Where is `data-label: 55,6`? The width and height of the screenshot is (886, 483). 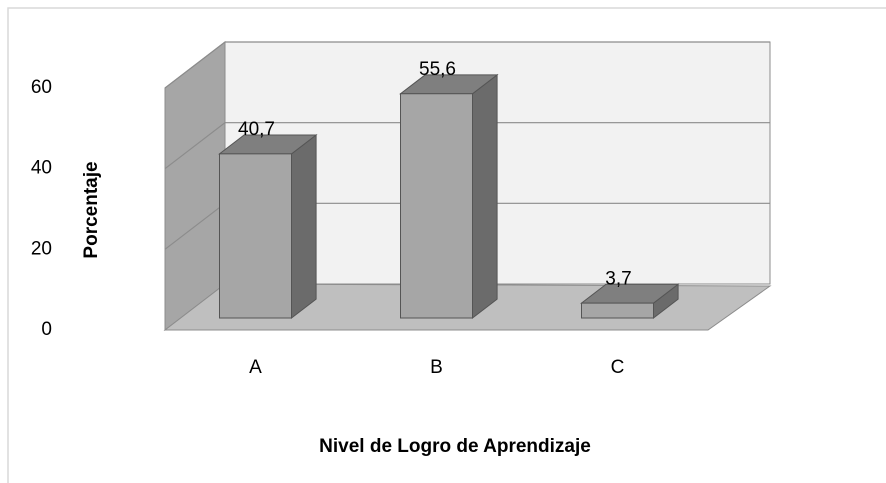
data-label: 55,6 is located at coordinates (437, 69).